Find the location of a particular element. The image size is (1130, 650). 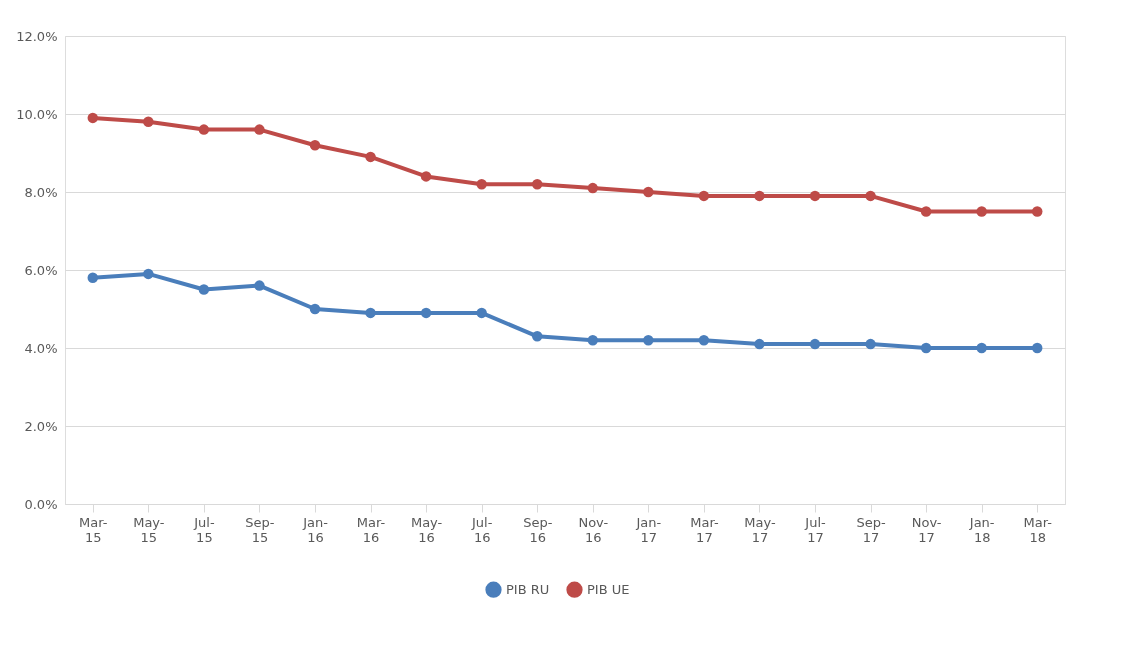

x-tick-label: Nov-16 is located at coordinates (593, 529).